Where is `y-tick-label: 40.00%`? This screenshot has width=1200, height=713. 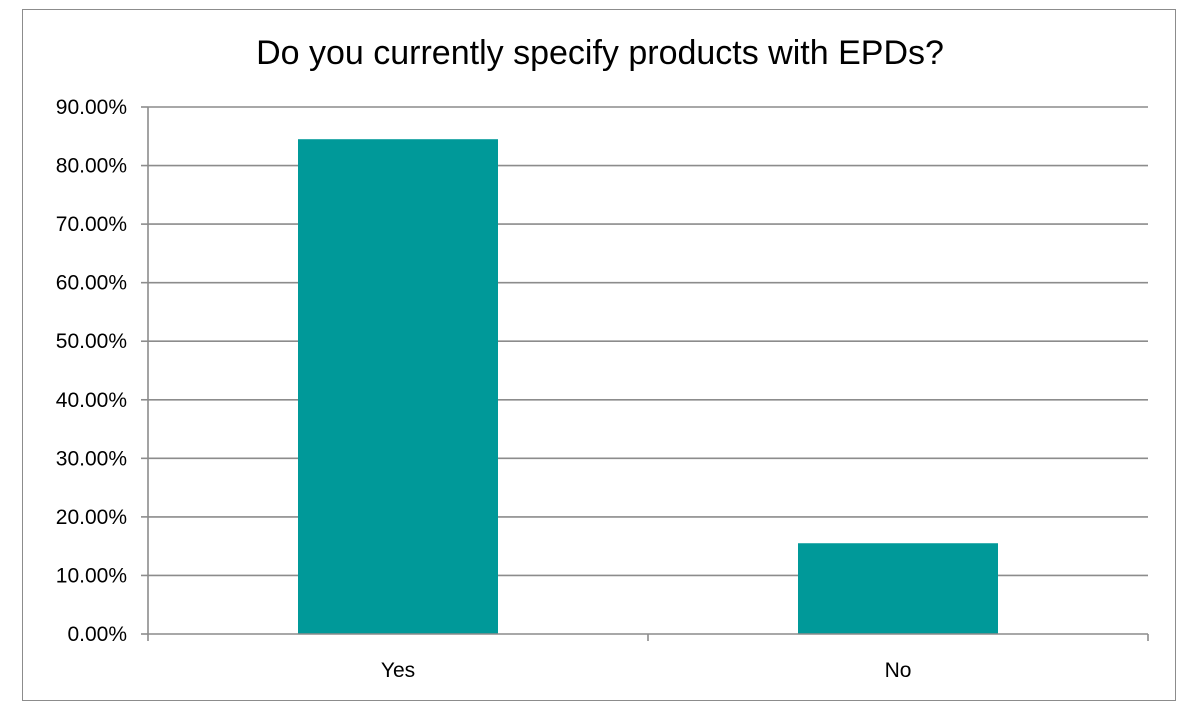
y-tick-label: 40.00% is located at coordinates (91, 400).